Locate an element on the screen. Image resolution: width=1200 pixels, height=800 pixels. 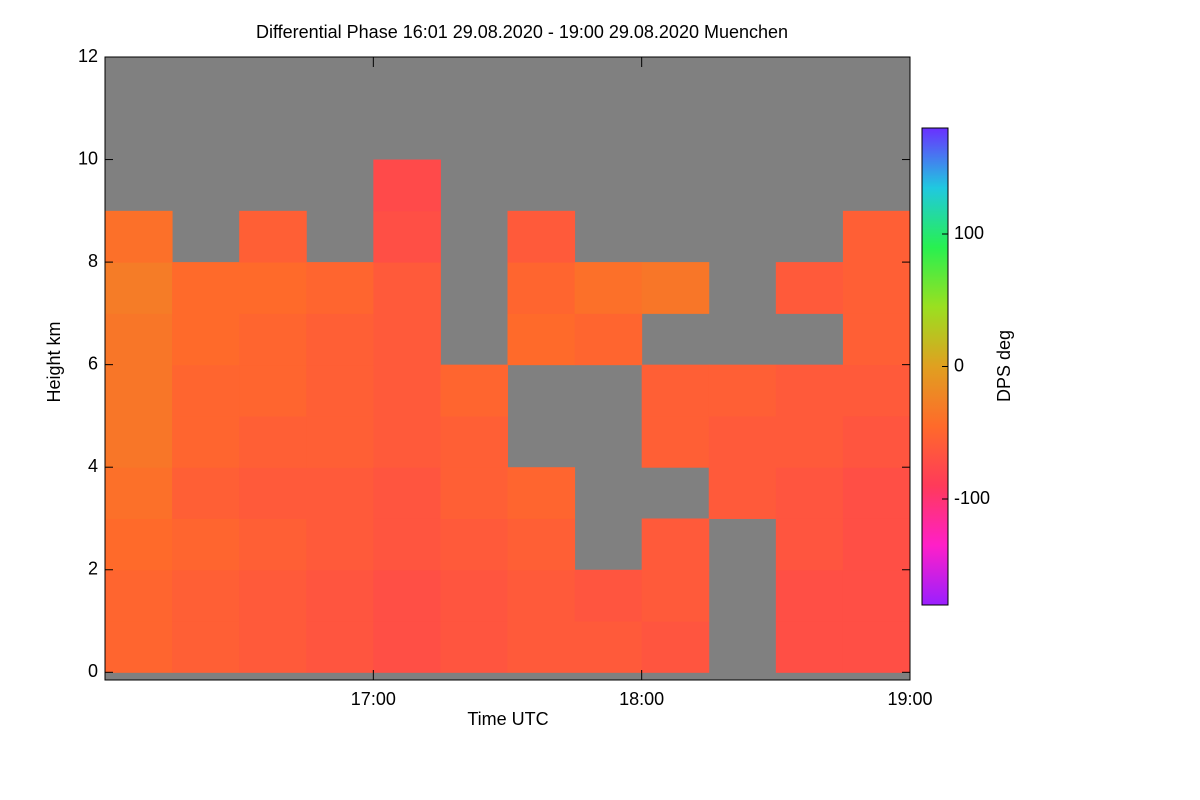
x-axis-label: Time UTC is located at coordinates (507, 719).